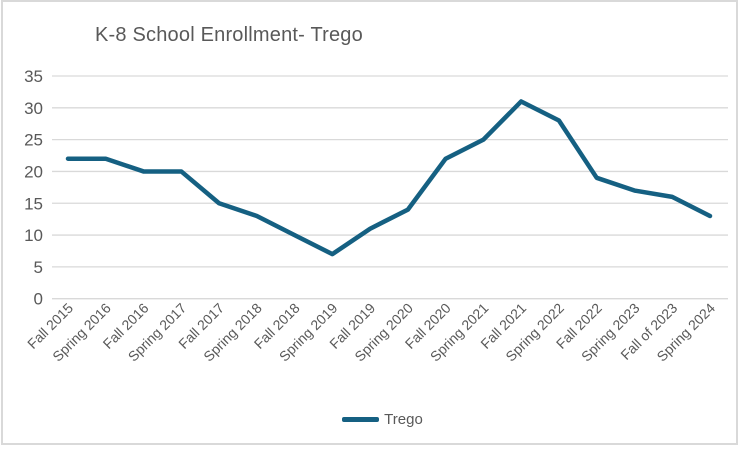 Image resolution: width=751 pixels, height=452 pixels. Describe the element at coordinates (361, 419) in the screenshot. I see `legend-line-swatch` at that location.